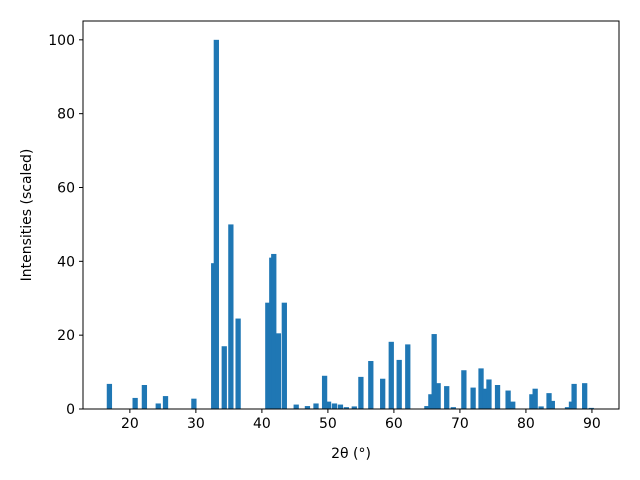  What do you see at coordinates (196, 424) in the screenshot?
I see `x-tick-label: 30` at bounding box center [196, 424].